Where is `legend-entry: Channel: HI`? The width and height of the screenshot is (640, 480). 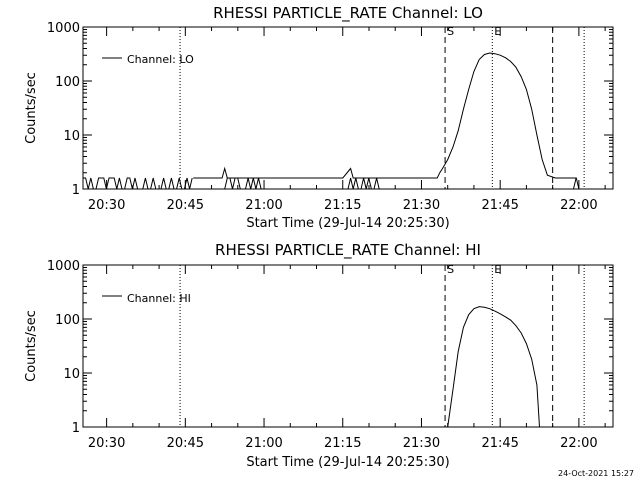
legend-entry: Channel: HI is located at coordinates (159, 298).